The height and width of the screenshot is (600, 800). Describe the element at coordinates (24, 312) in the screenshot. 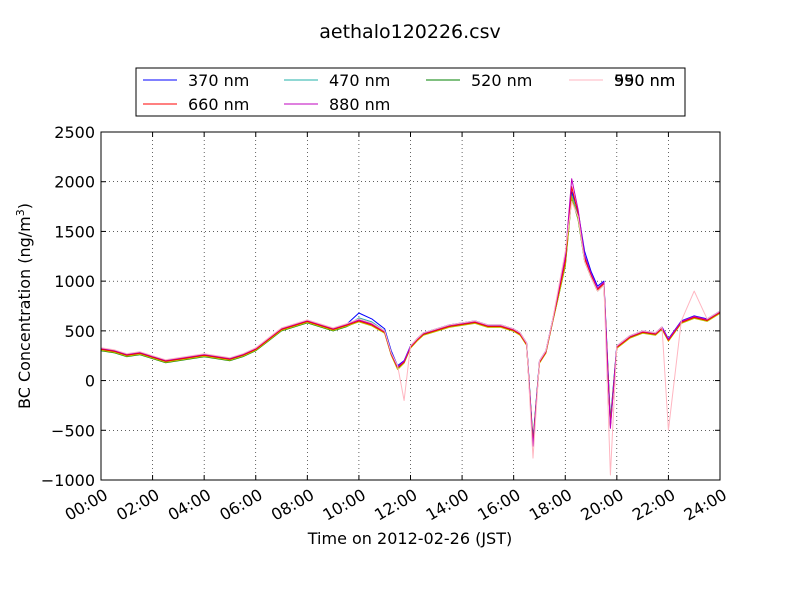

I see `y-axis-label-main: BC Concentration (ng/m` at that location.